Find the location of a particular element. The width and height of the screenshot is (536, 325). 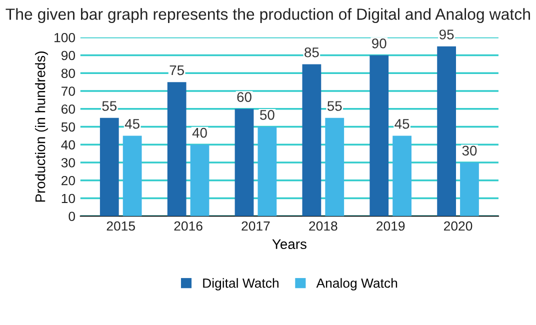

y-axis-title: Production (in hundreds) is located at coordinates (41, 127).